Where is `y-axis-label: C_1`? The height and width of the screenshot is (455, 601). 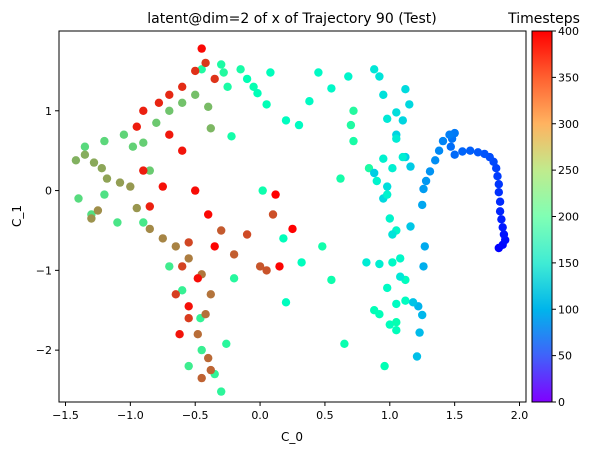 y-axis-label: C_1 is located at coordinates (17, 216).